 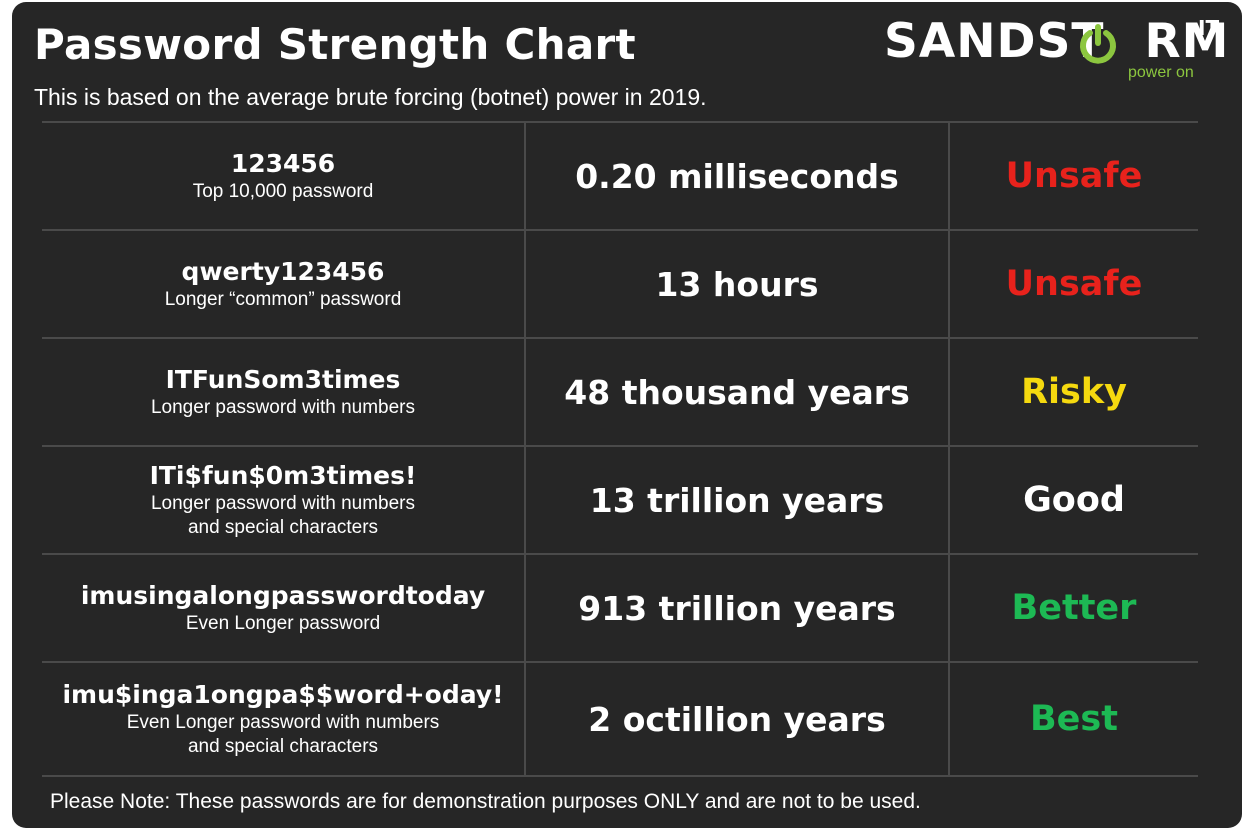 I want to click on password-description: Top 10,000 password, so click(x=283, y=191).